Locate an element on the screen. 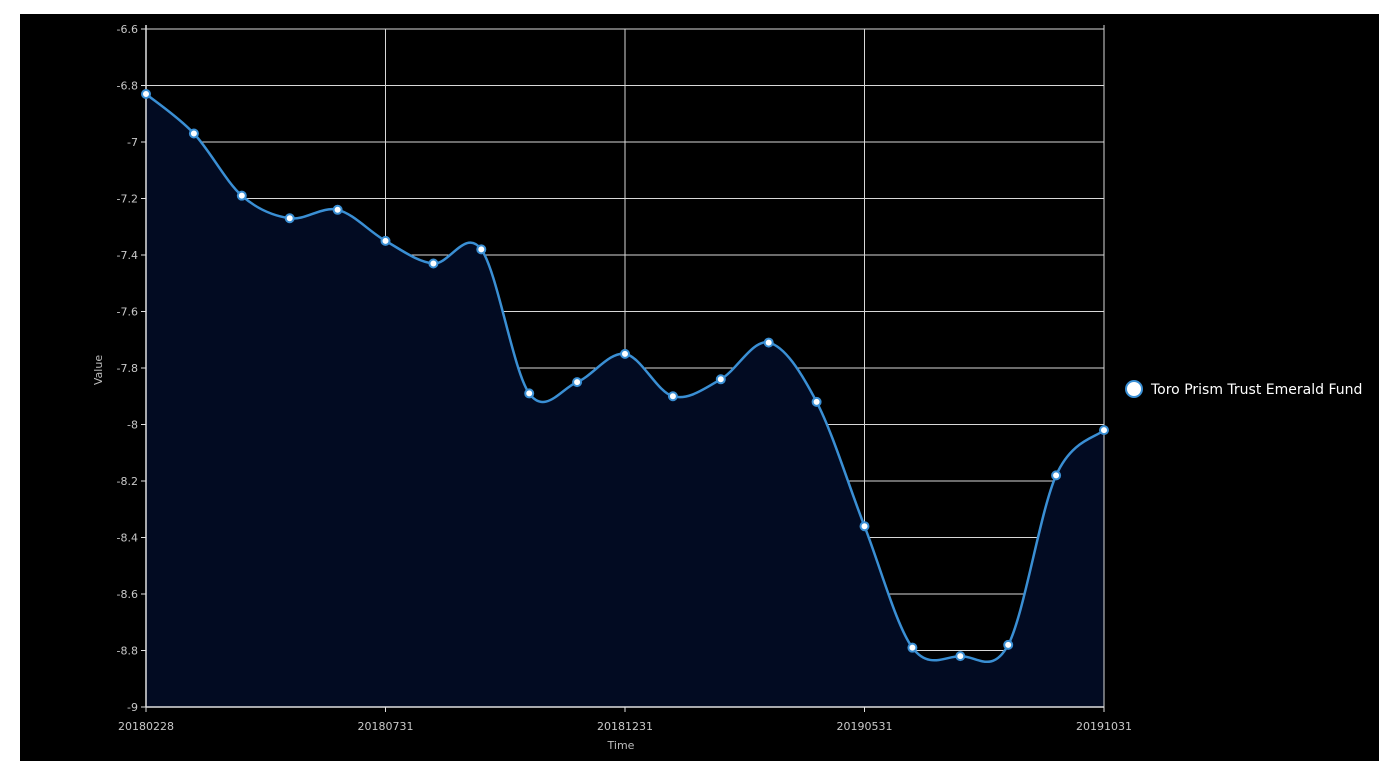  y-tick-label: -7.8 is located at coordinates (127, 368).